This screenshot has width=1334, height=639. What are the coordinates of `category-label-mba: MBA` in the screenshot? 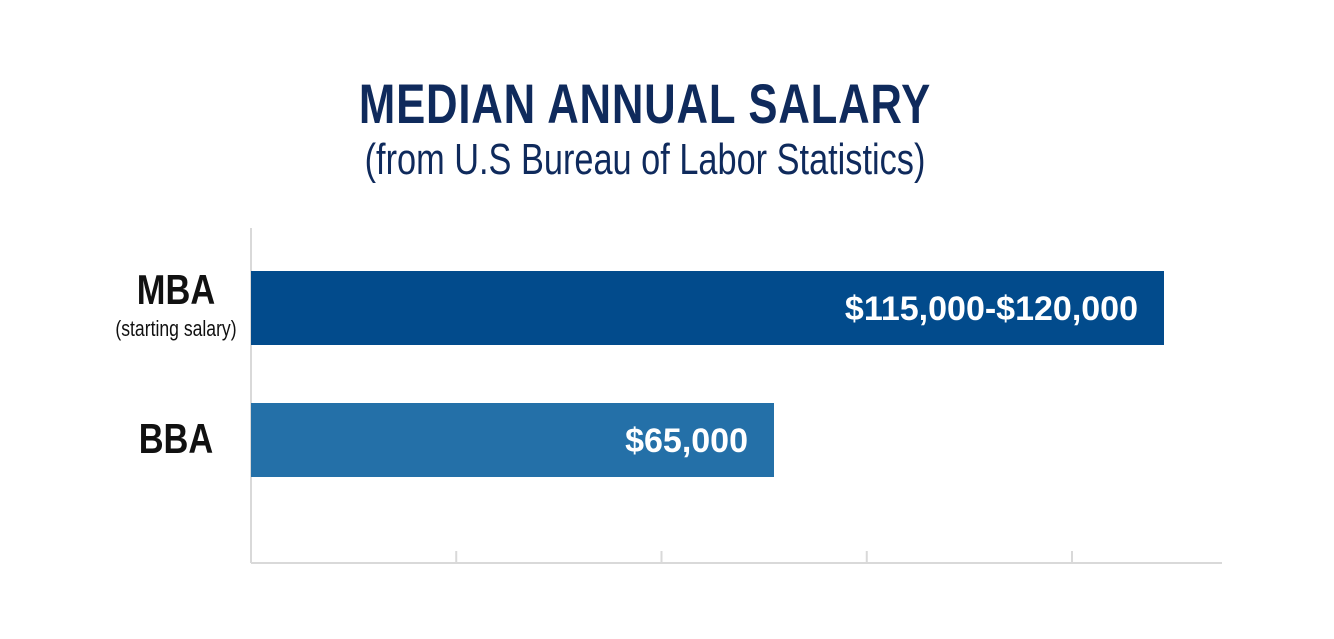 It's located at (176, 290).